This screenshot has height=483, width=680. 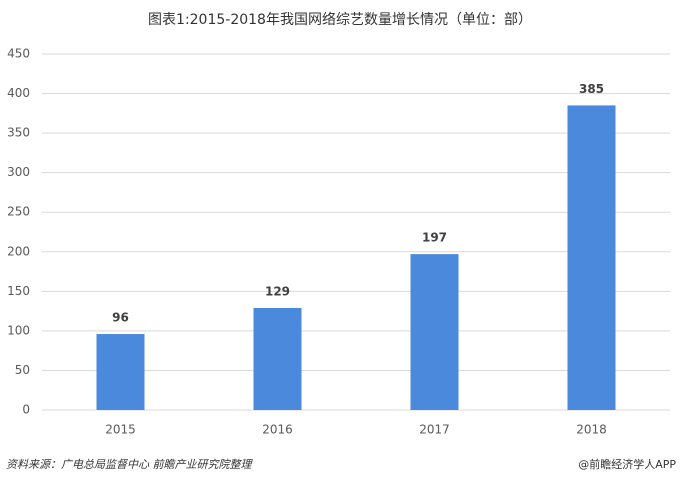 I want to click on y-tick-label: 200, so click(x=18, y=251).